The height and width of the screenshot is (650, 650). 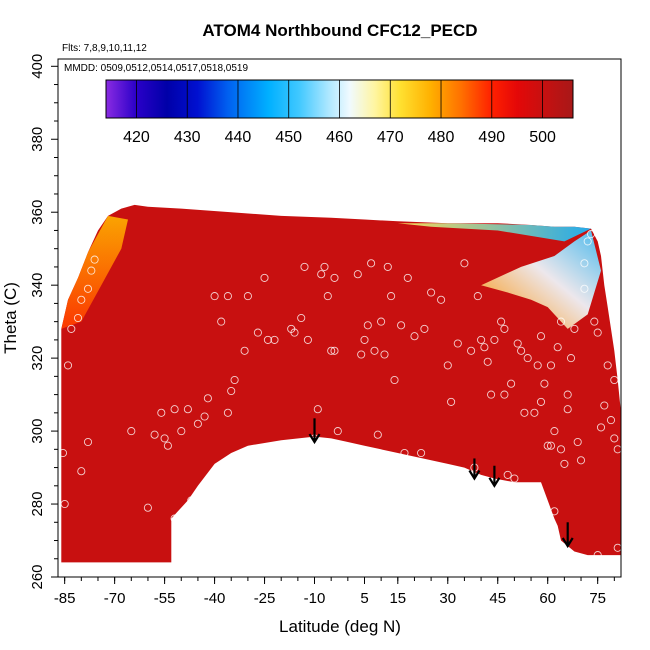 I want to click on y-tick-label: 360, so click(x=37, y=212).